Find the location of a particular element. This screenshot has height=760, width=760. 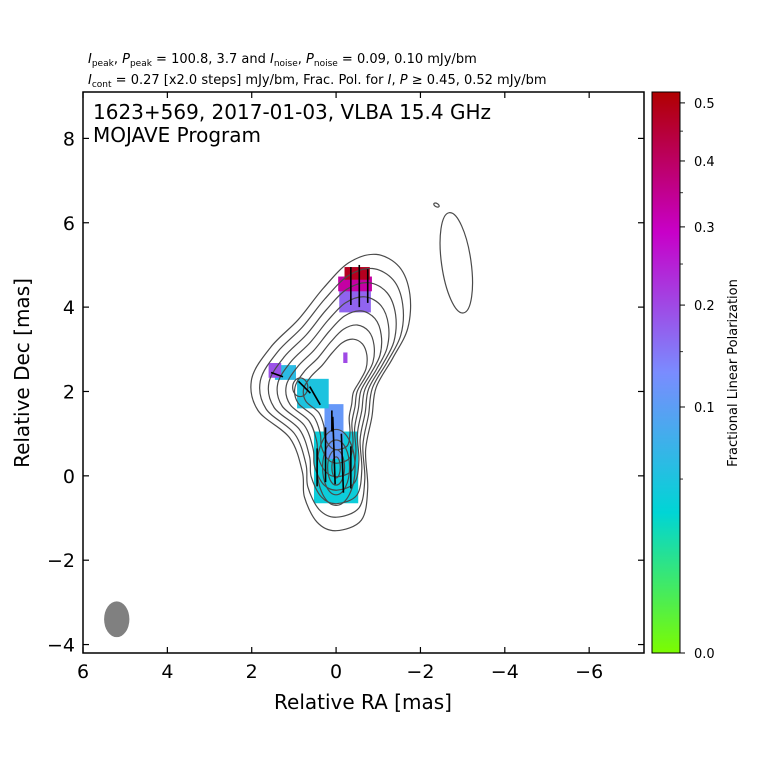

x-tick-label: 2 is located at coordinates (252, 672).